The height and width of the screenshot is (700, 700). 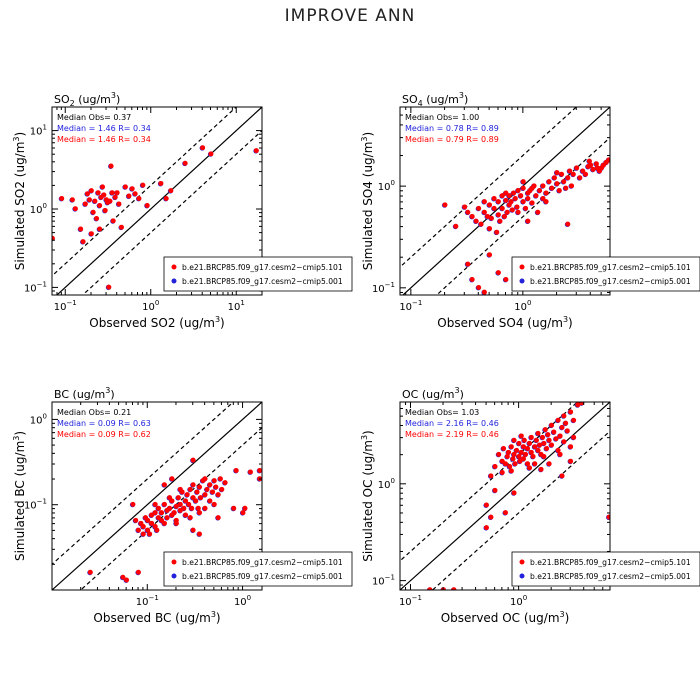 I want to click on text-part: Simulated OC (ug/m, so click(x=368, y=501).